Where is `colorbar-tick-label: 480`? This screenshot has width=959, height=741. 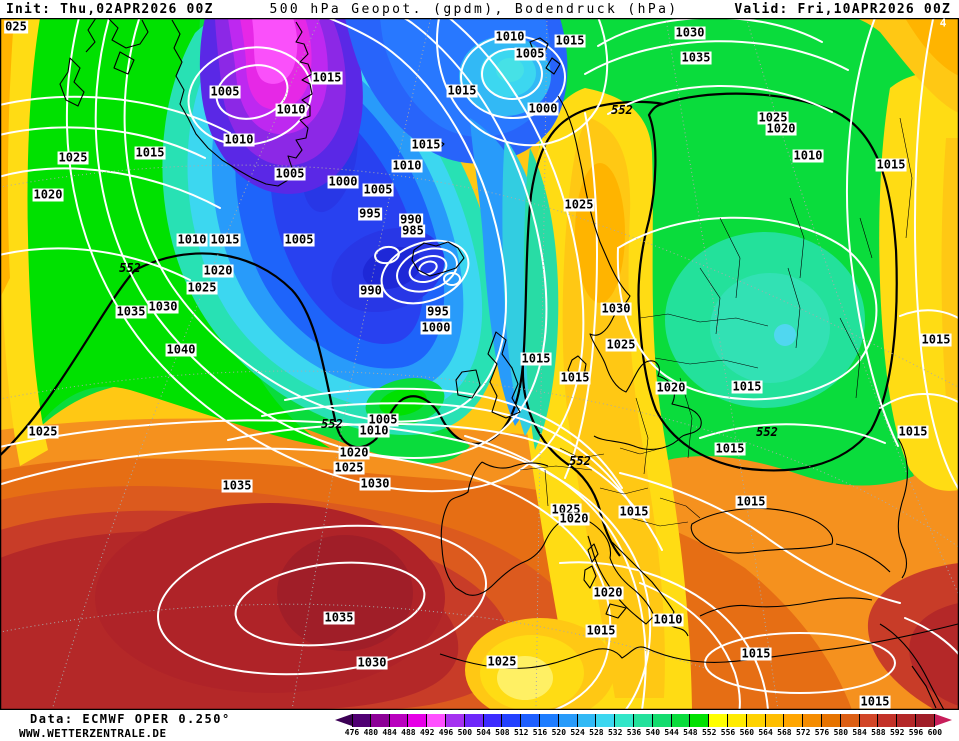
colorbar-tick-label: 480 is located at coordinates (371, 732).